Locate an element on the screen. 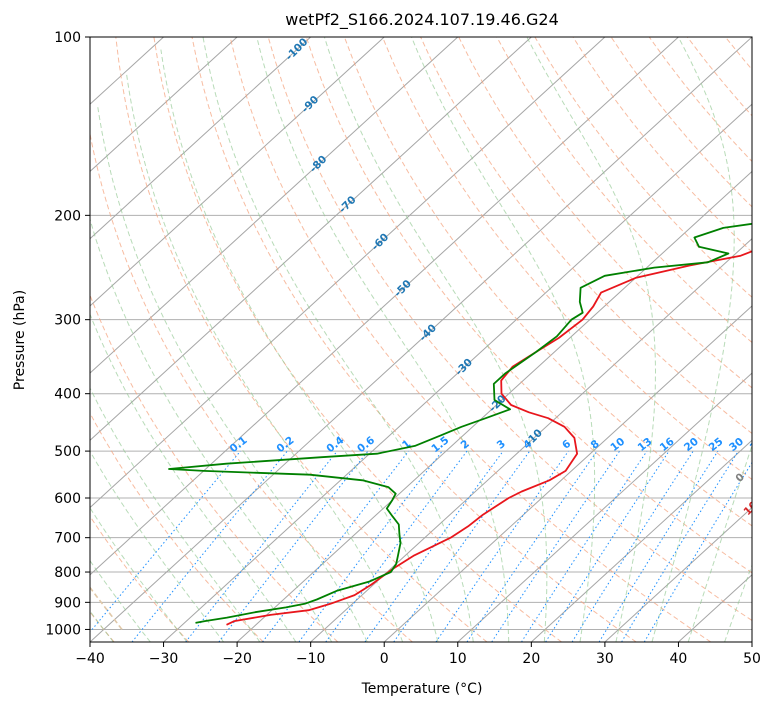  moist-adiabat-label: 10 is located at coordinates (751, 508).